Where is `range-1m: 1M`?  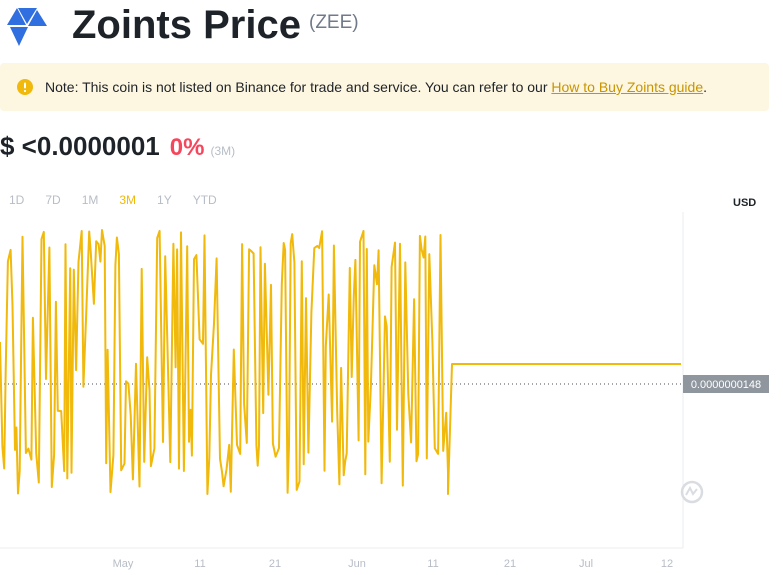
range-1m: 1M is located at coordinates (90, 200).